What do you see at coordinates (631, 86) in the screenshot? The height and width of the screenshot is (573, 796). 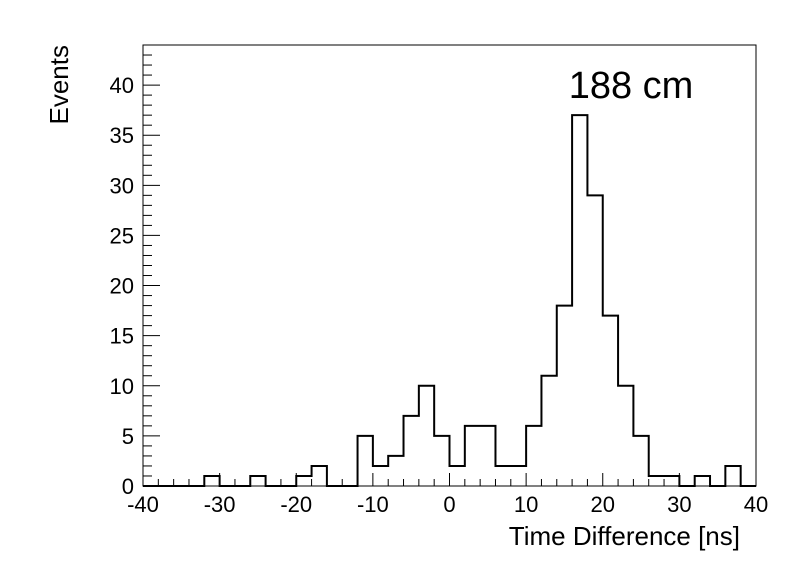 I see `chart-annotation: 188 cm` at bounding box center [631, 86].